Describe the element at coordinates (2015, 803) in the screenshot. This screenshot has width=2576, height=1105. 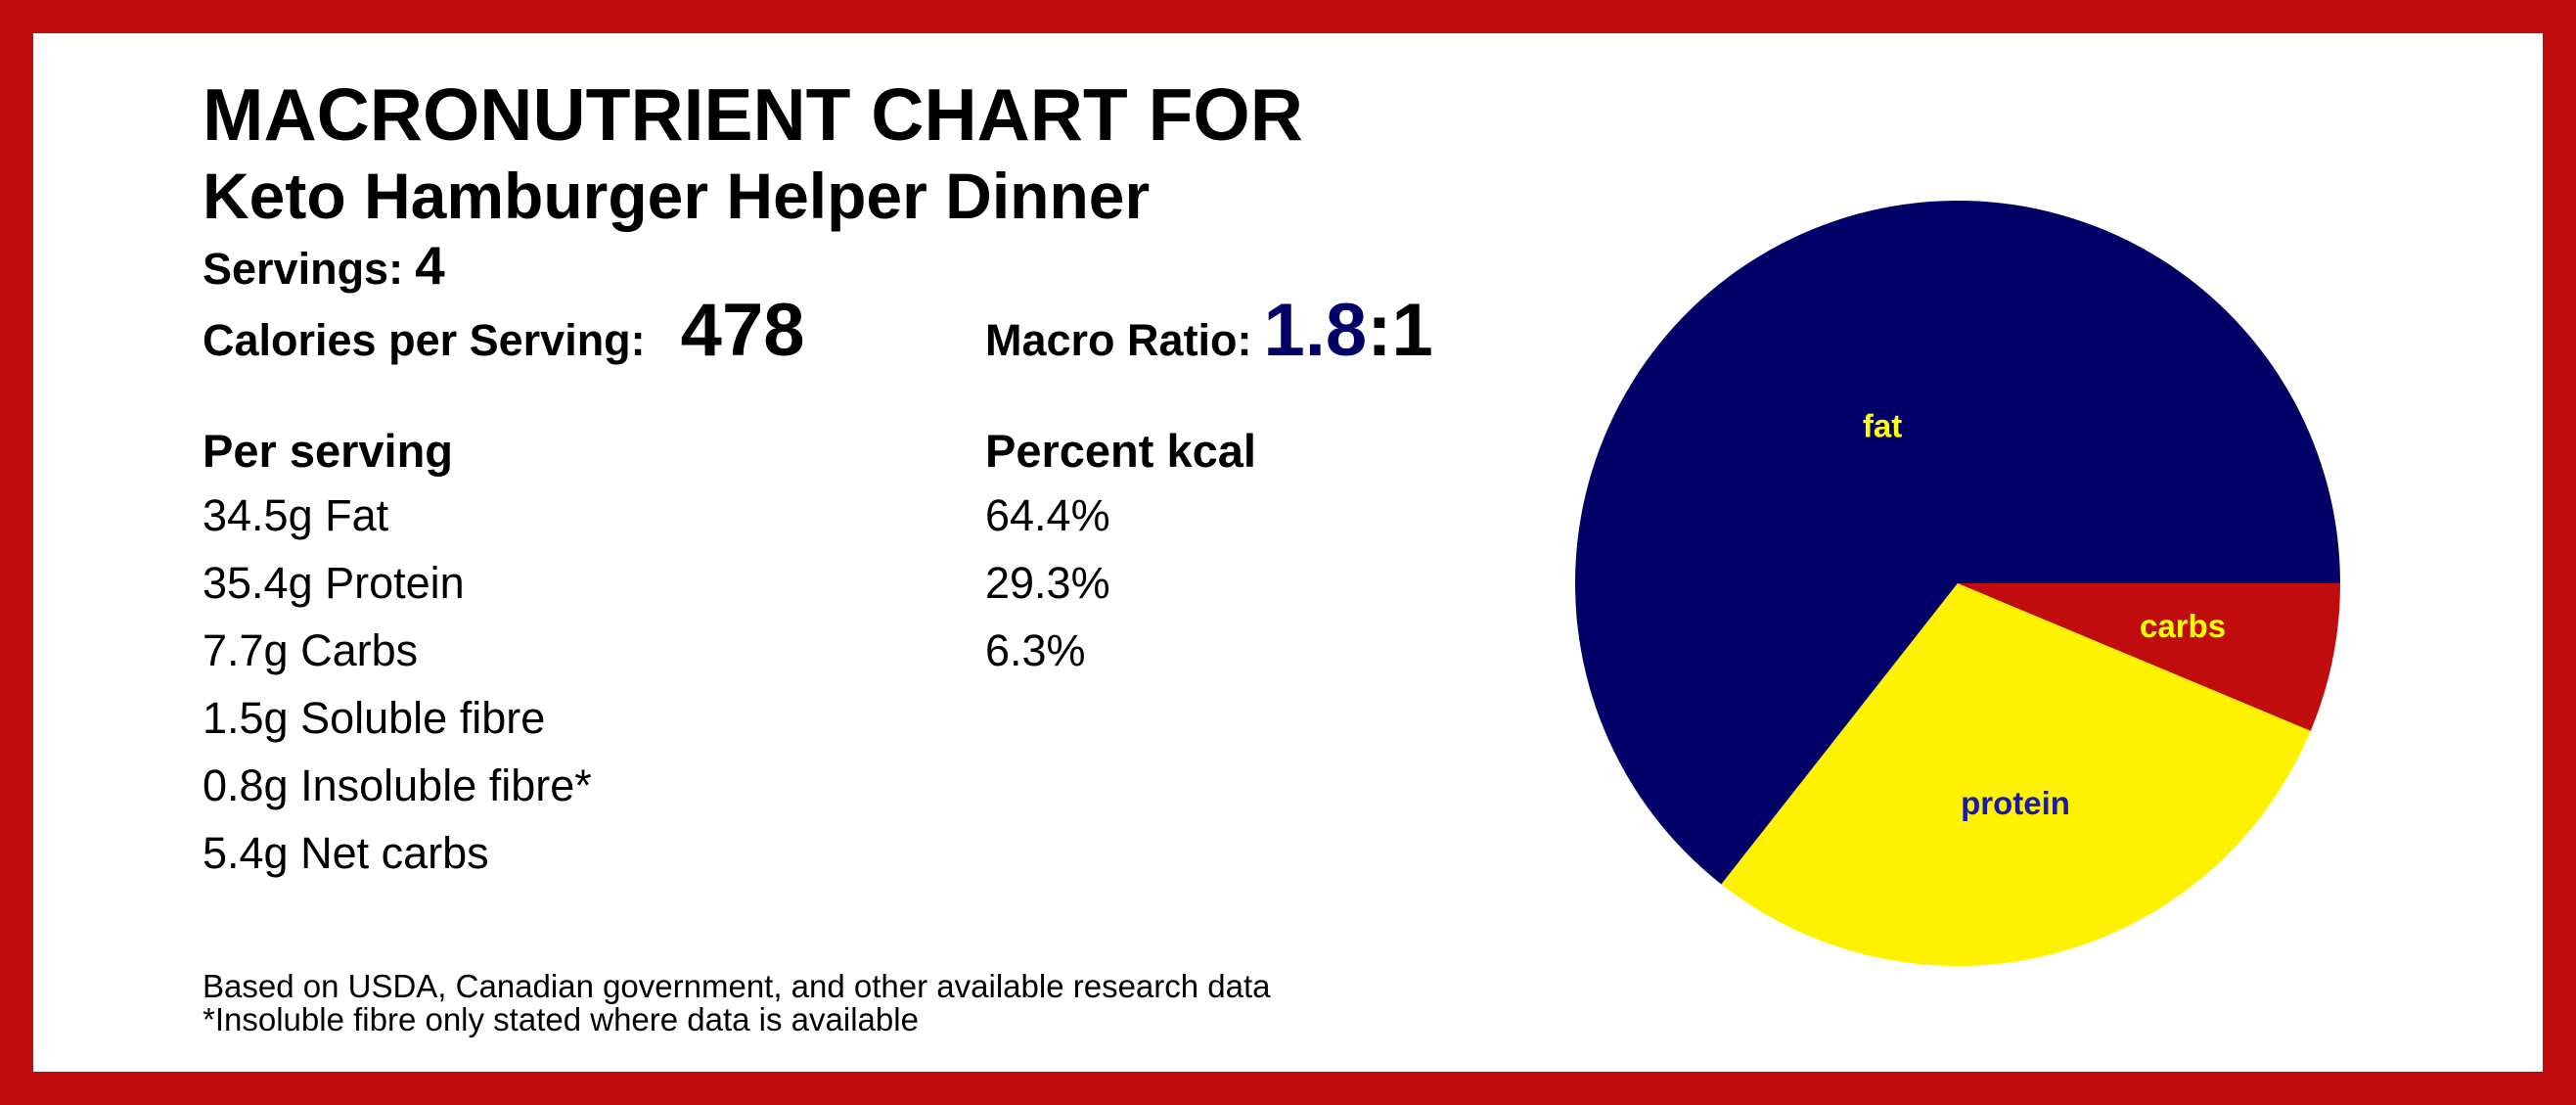
I see `slice-label: protein` at that location.